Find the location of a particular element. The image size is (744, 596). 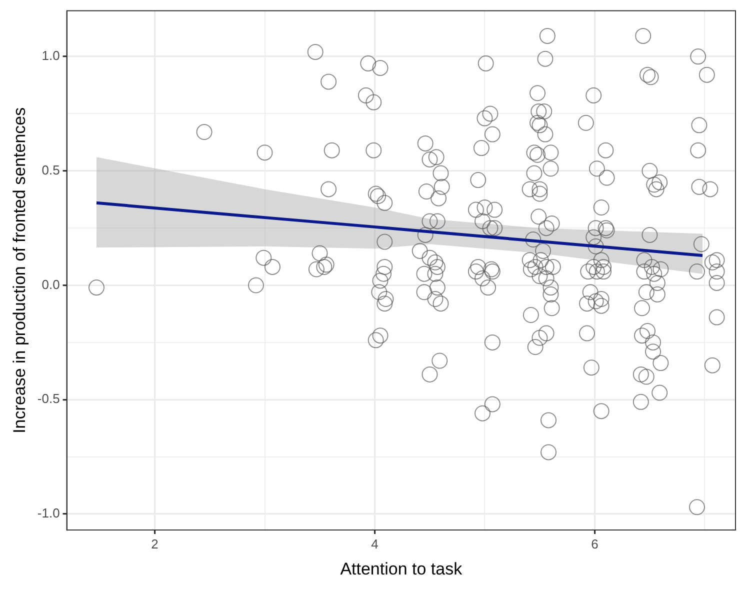

y-tick-label: 0.5 is located at coordinates (51, 170).